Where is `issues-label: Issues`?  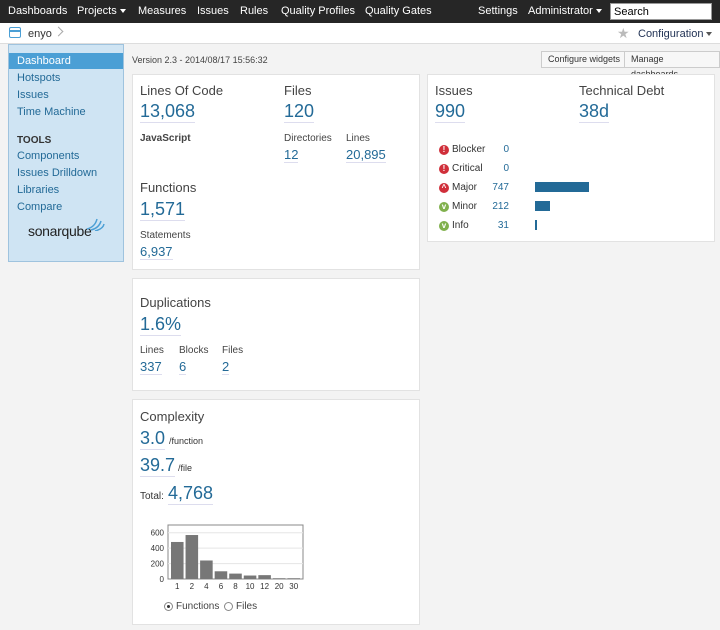
issues-label: Issues is located at coordinates (454, 90).